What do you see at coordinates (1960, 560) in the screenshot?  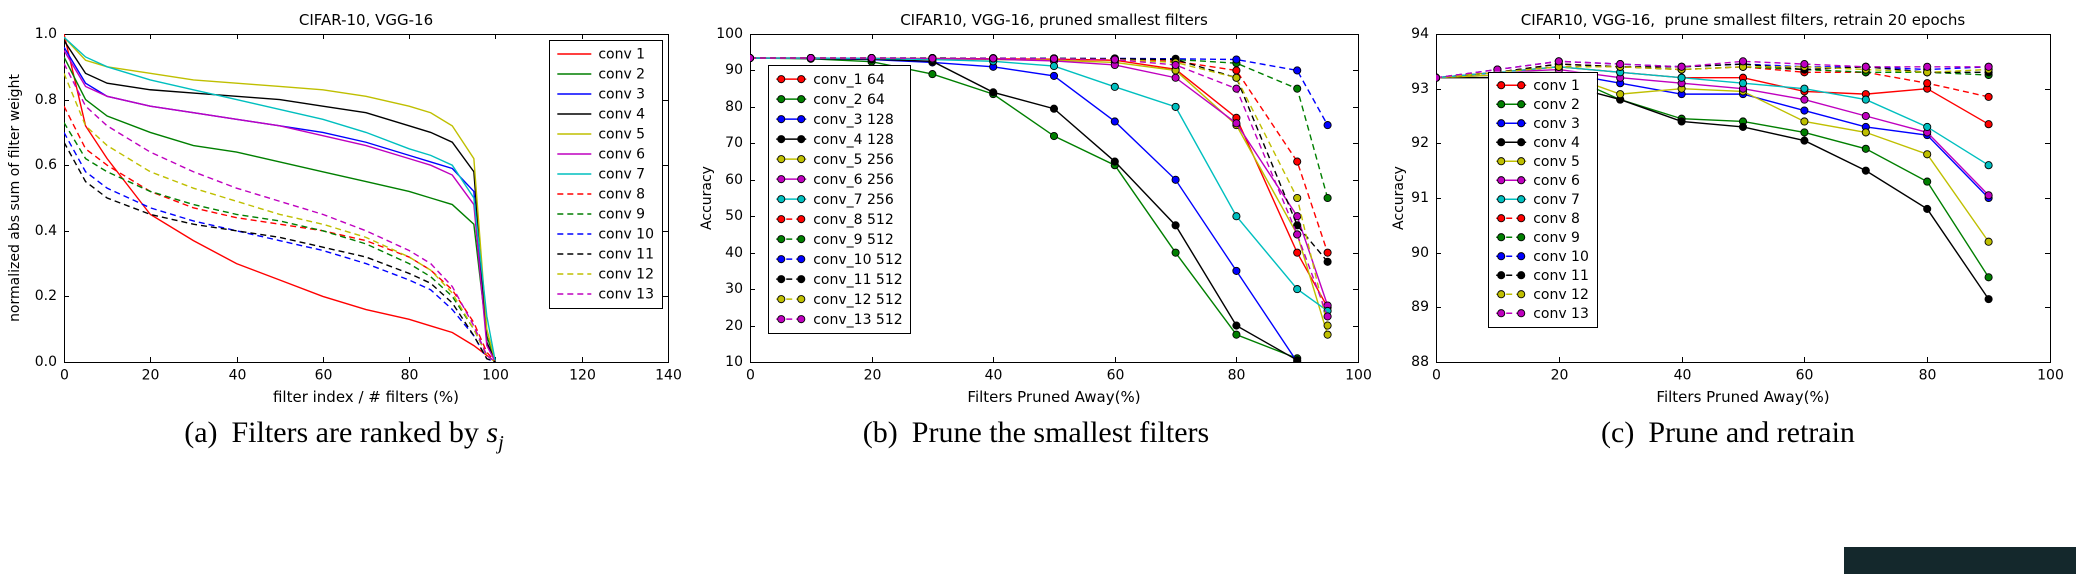 I see `bottom-right-artifact` at bounding box center [1960, 560].